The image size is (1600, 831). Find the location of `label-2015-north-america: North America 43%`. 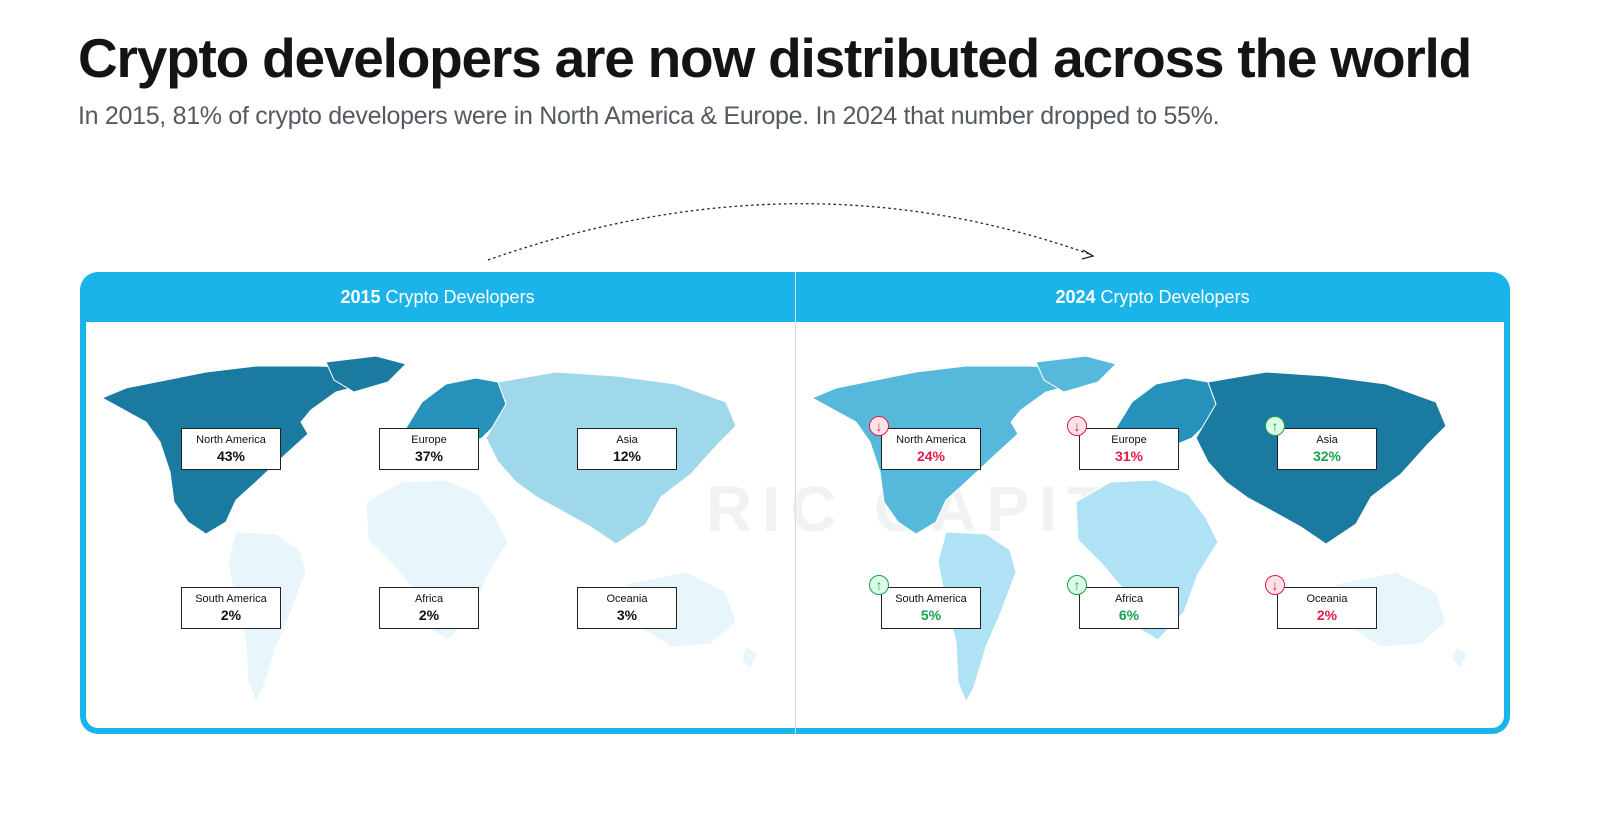

label-2015-north-america: North America 43% is located at coordinates (231, 449).